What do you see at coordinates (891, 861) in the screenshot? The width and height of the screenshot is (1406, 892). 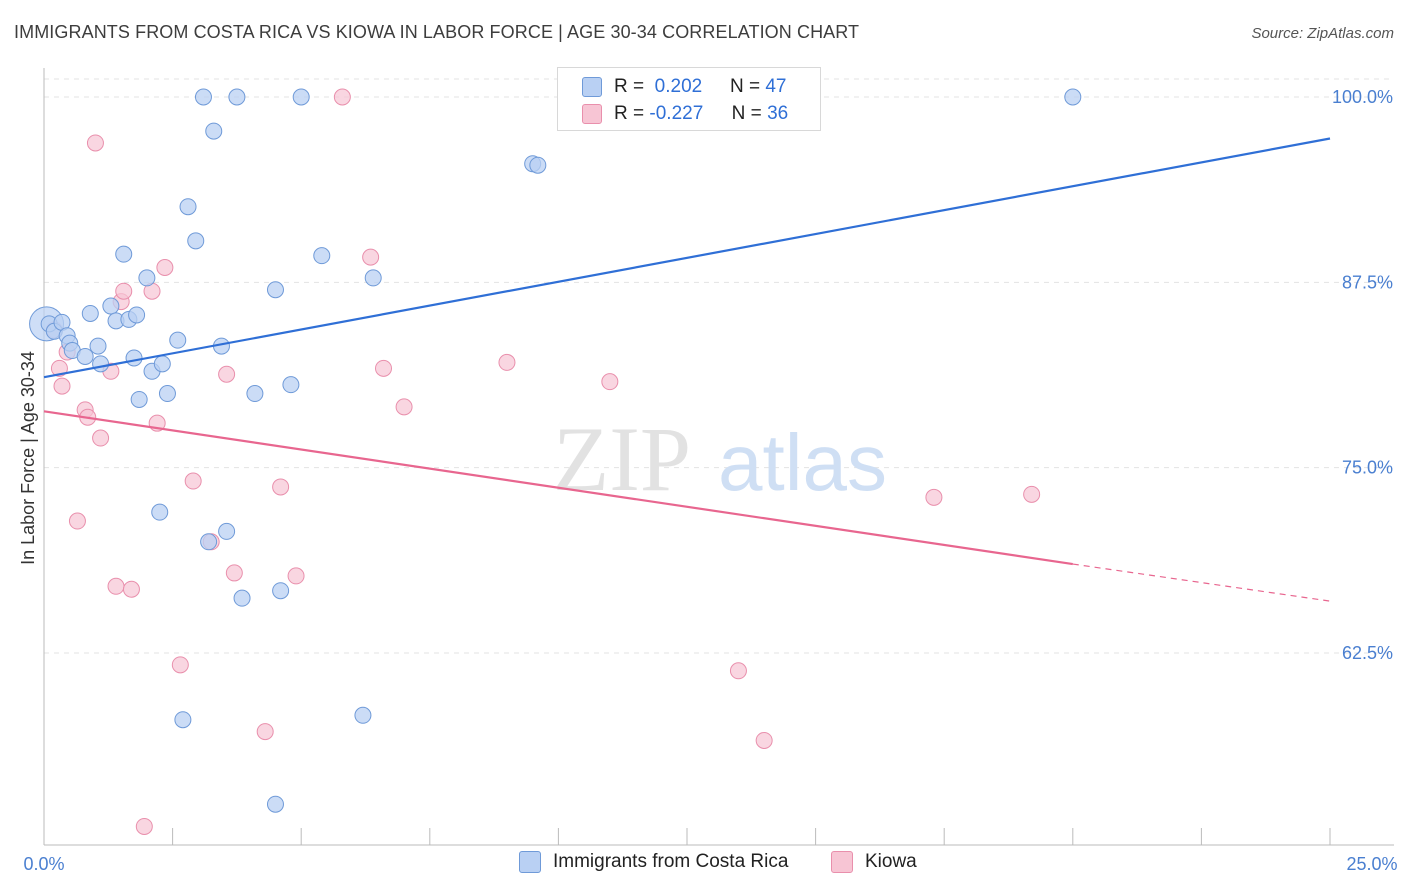 I see `bottom-legend-label: Kiowa` at bounding box center [891, 861].